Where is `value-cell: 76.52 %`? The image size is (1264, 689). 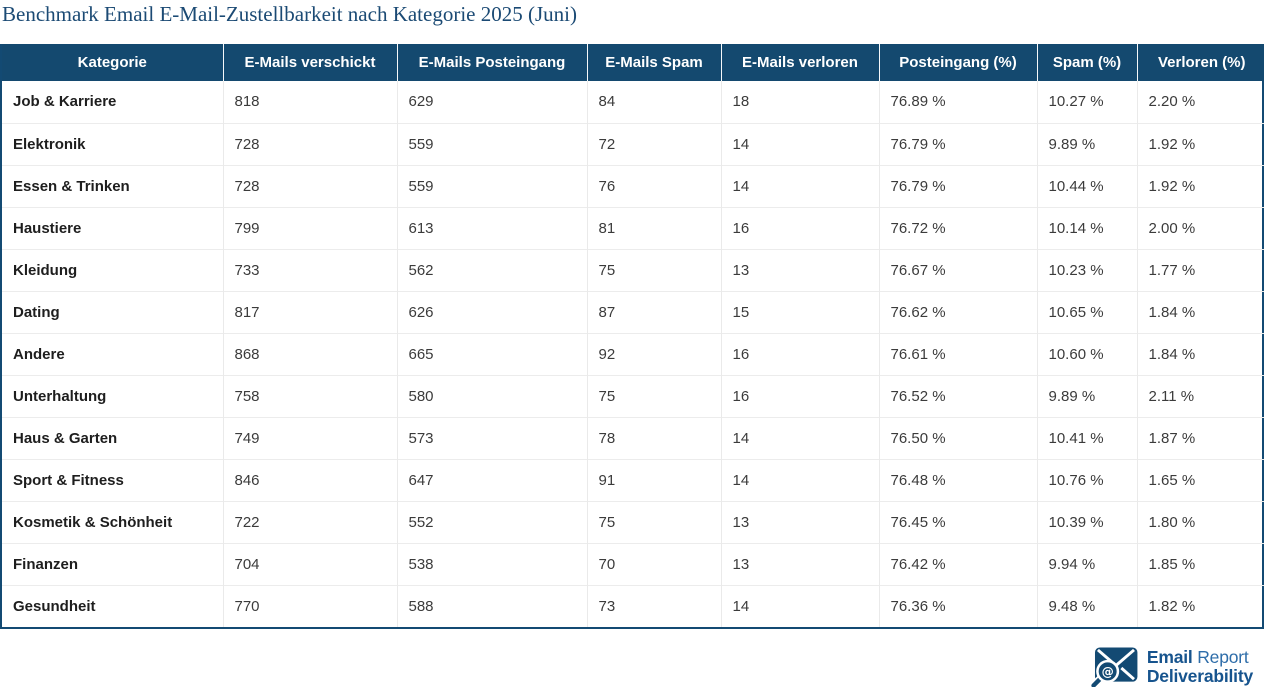 value-cell: 76.52 % is located at coordinates (958, 395).